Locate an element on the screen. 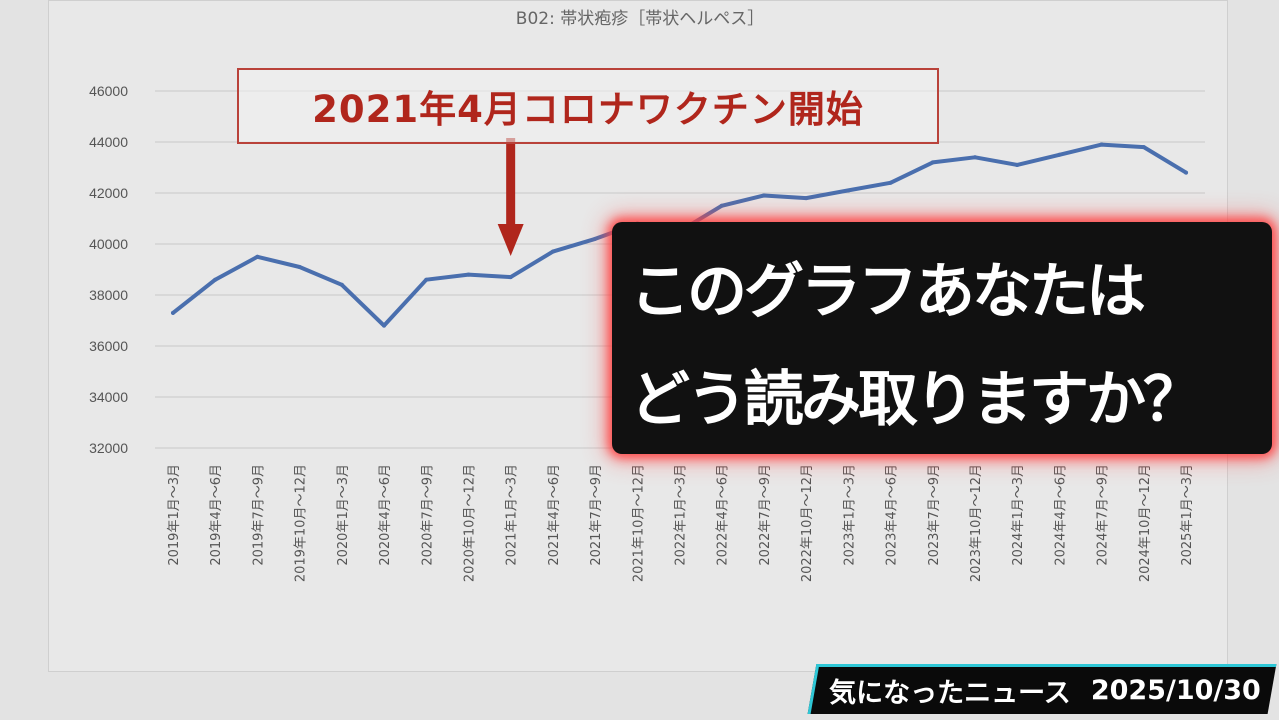 The height and width of the screenshot is (720, 1279). x-tick-label: 2023年1月～3月 is located at coordinates (849, 515).